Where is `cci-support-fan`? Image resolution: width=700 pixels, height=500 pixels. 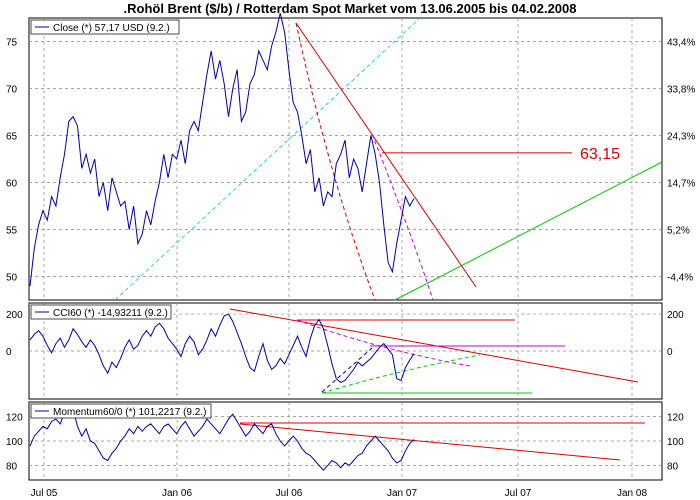 cci-support-fan is located at coordinates (401, 374).